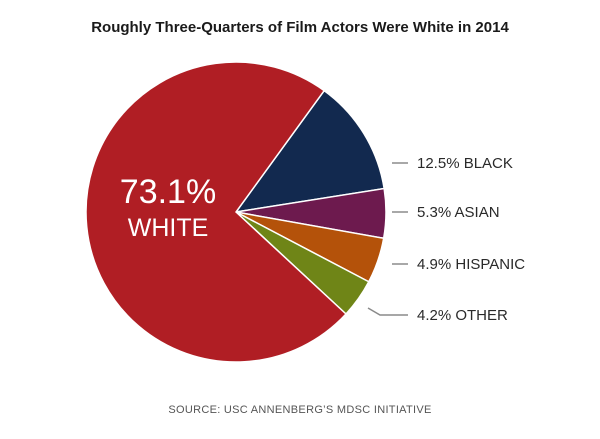  What do you see at coordinates (462, 315) in the screenshot?
I see `slice-label-other: 4.2% OTHER` at bounding box center [462, 315].